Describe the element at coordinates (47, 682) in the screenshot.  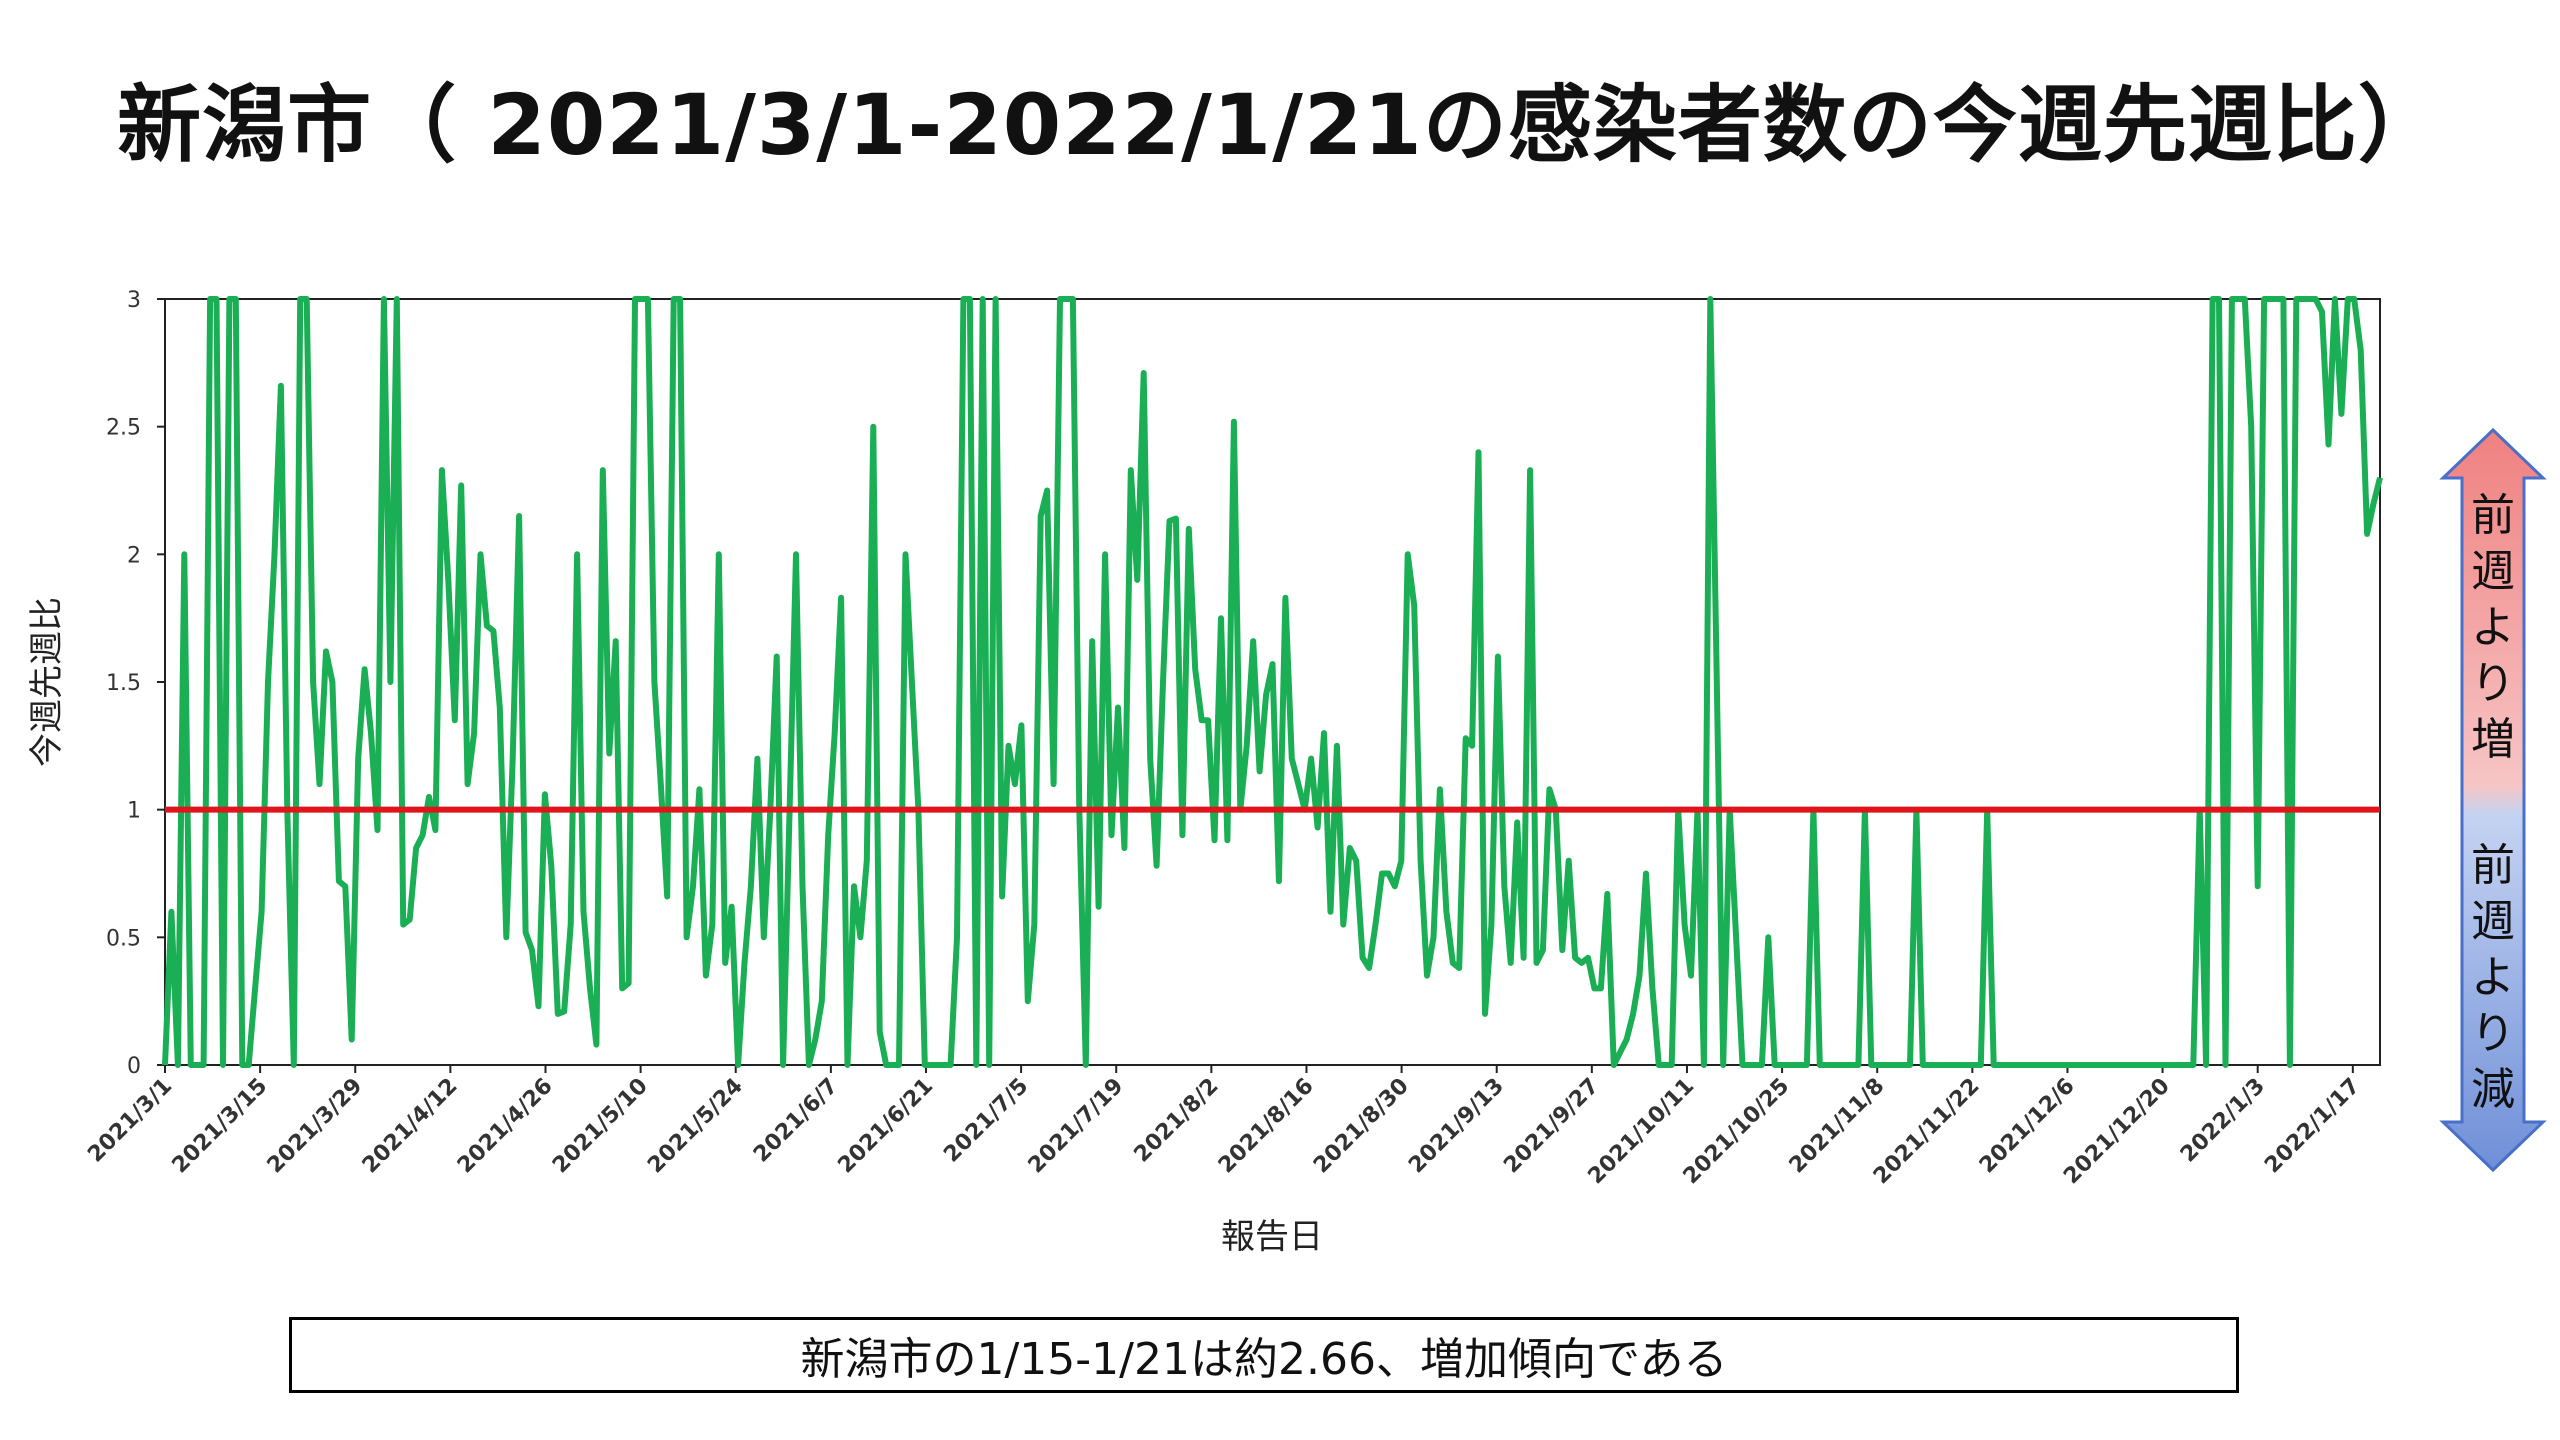
I see `y-axis-title: 今週先週比` at that location.